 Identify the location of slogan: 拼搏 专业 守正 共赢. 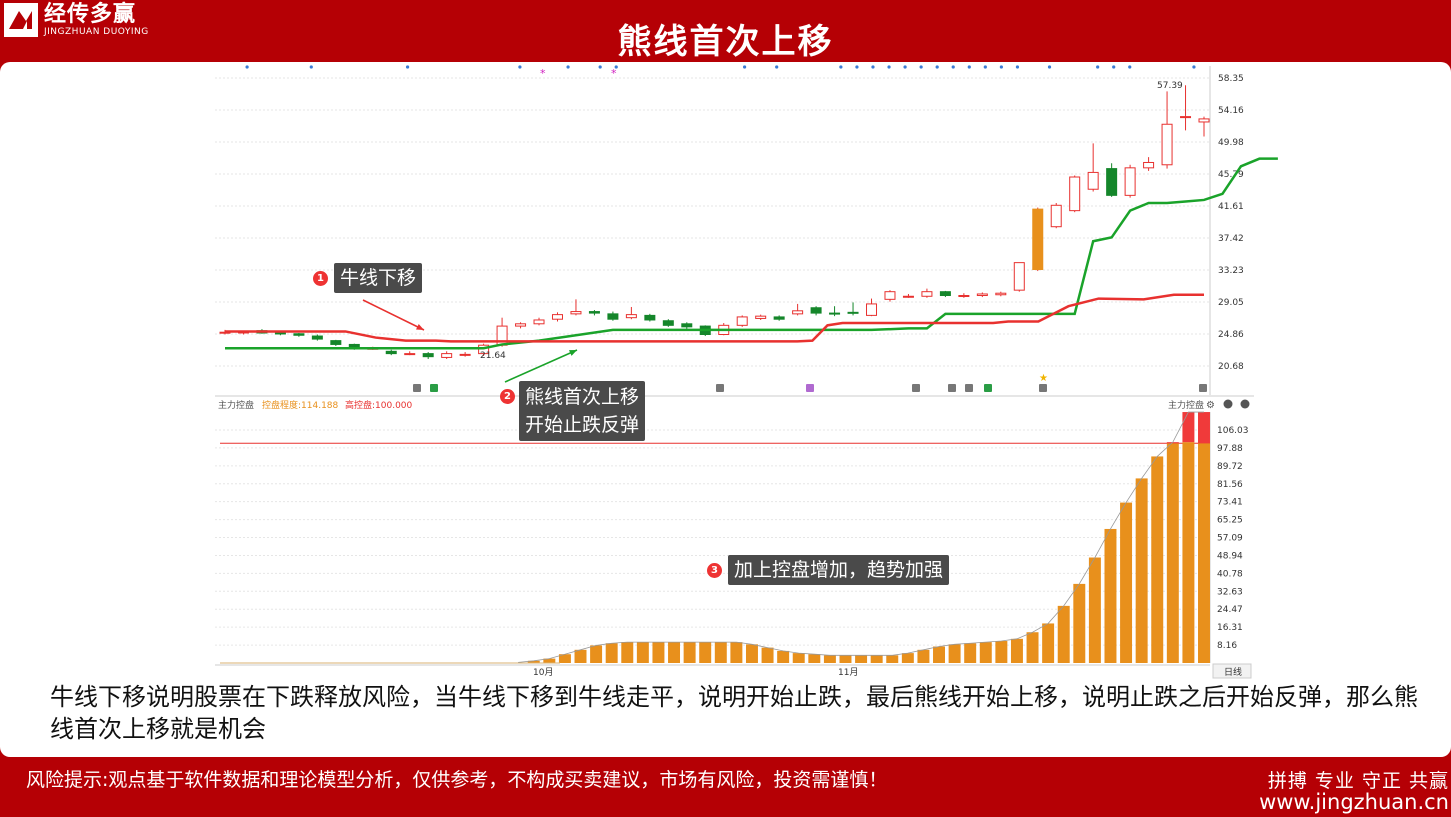
(1358, 781).